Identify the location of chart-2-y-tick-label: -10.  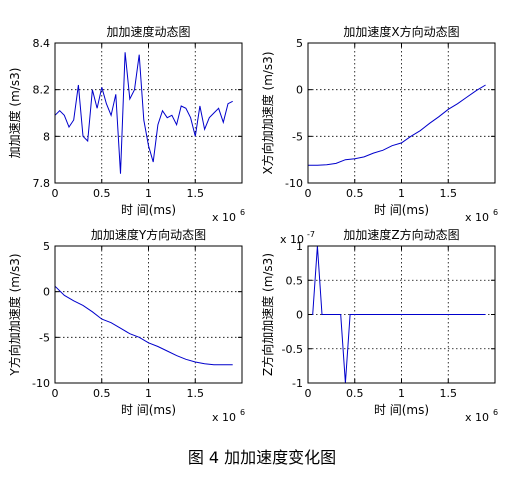
(294, 183).